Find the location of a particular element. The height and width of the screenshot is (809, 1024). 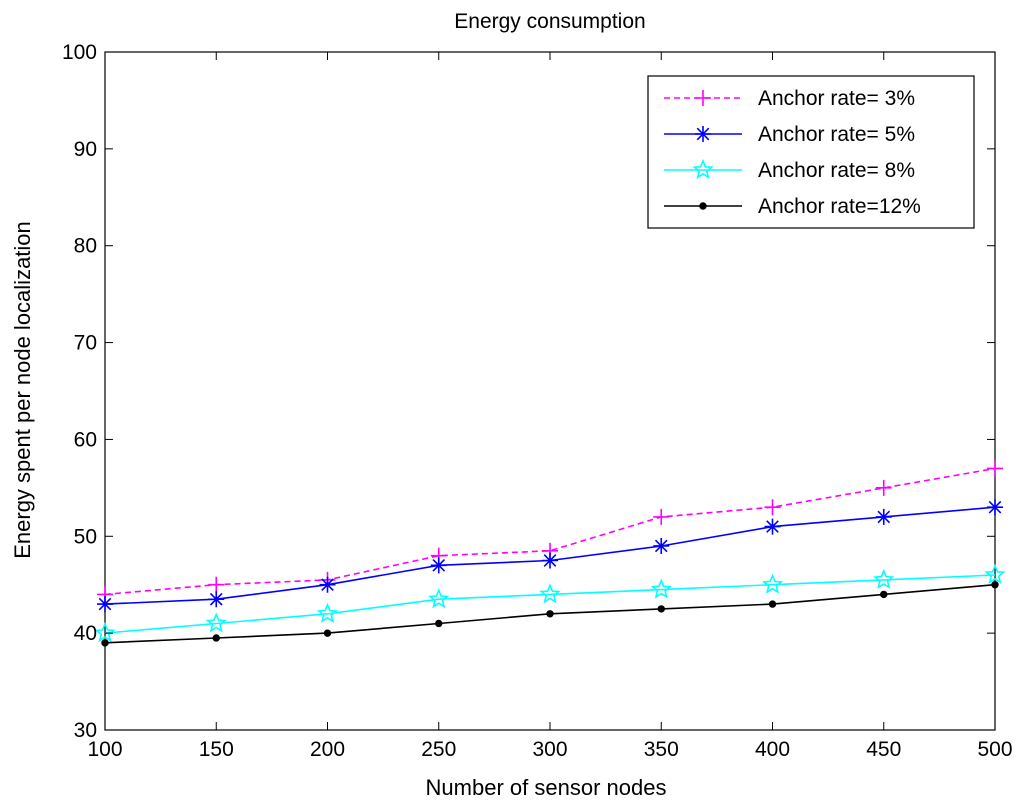

x-tick-label: 350 is located at coordinates (661, 749).